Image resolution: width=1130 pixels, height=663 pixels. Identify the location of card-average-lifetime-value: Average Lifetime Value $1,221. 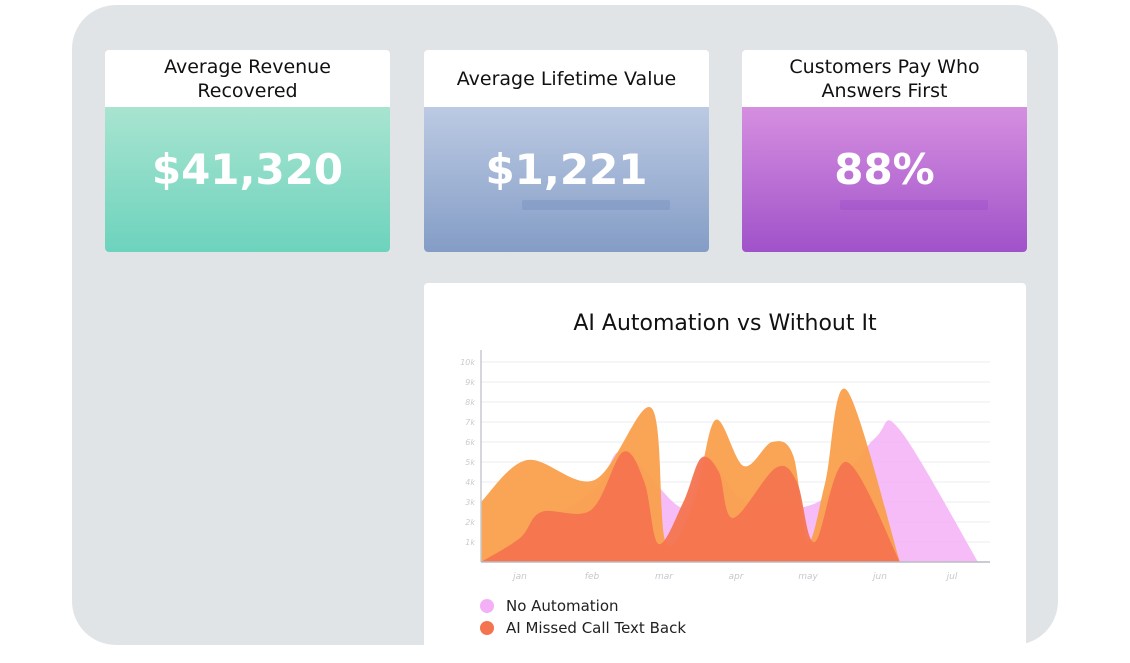
(566, 151).